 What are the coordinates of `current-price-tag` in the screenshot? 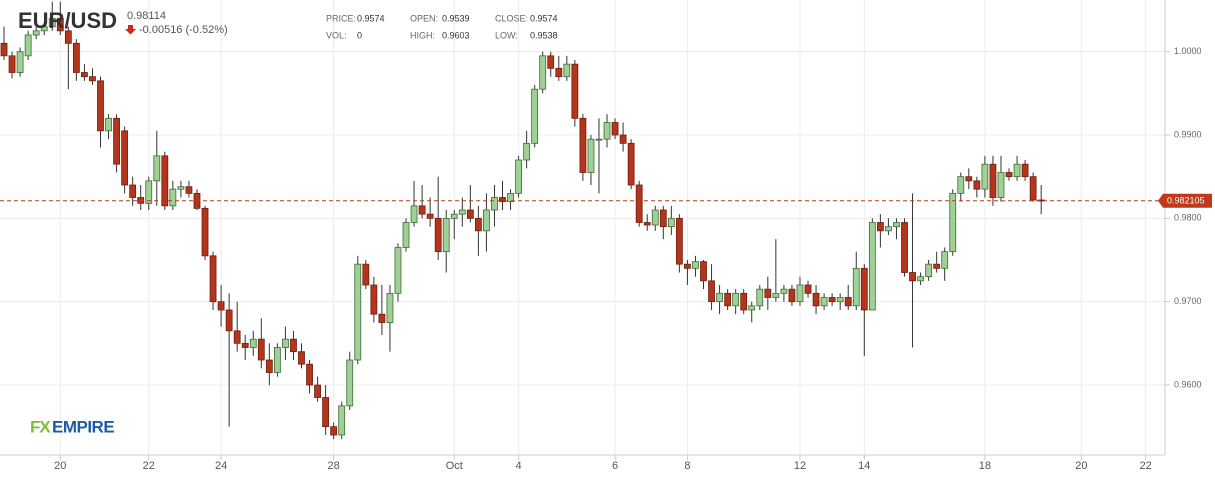 It's located at (1185, 200).